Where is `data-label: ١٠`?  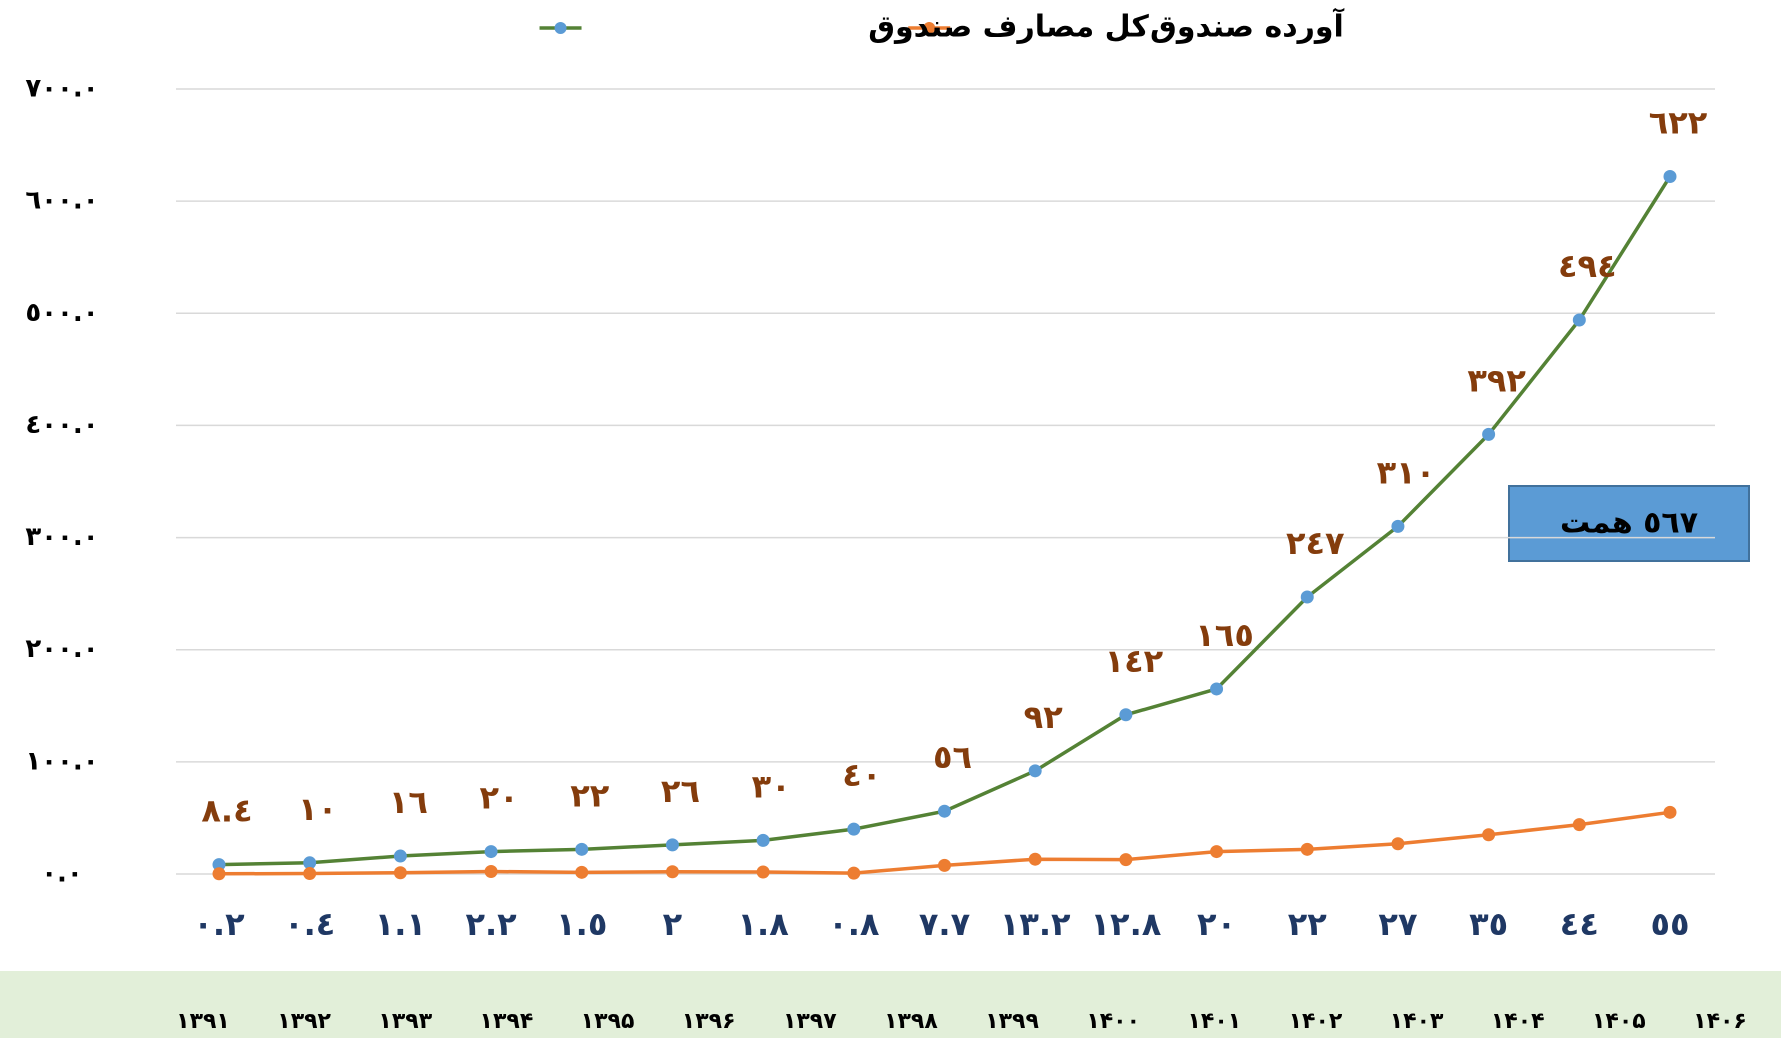 data-label: ١٠ is located at coordinates (317, 809).